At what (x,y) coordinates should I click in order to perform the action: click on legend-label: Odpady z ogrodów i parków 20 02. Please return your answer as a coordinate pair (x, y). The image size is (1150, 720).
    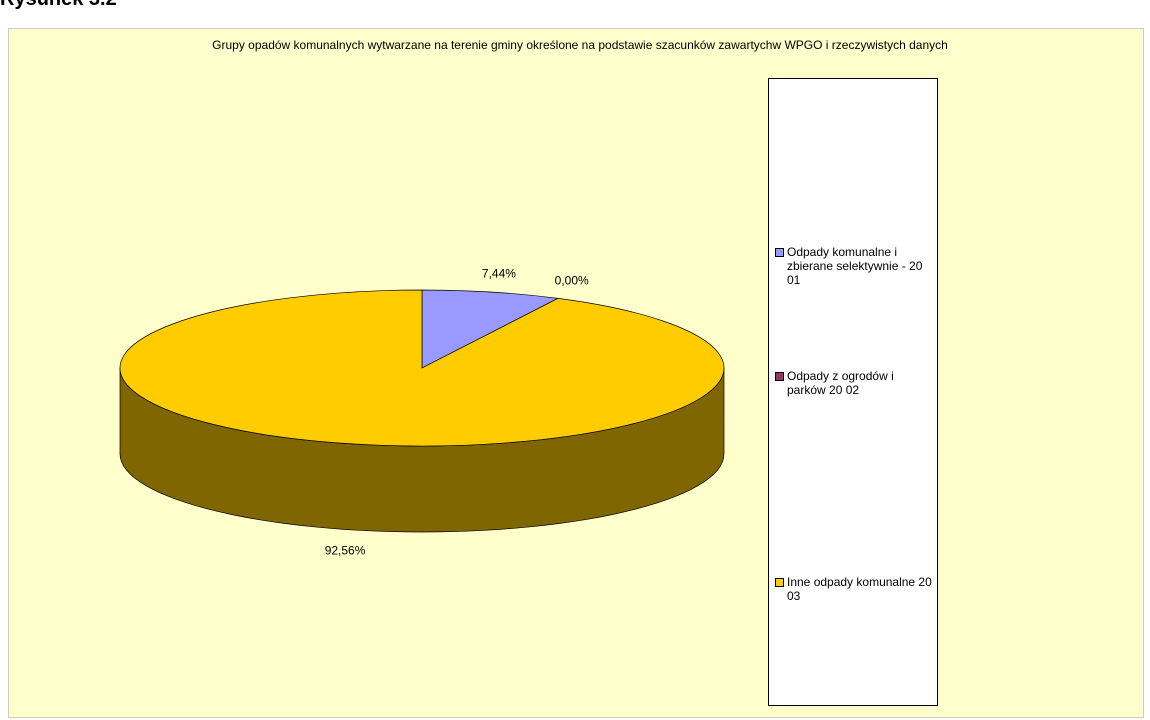
    Looking at the image, I should click on (840, 383).